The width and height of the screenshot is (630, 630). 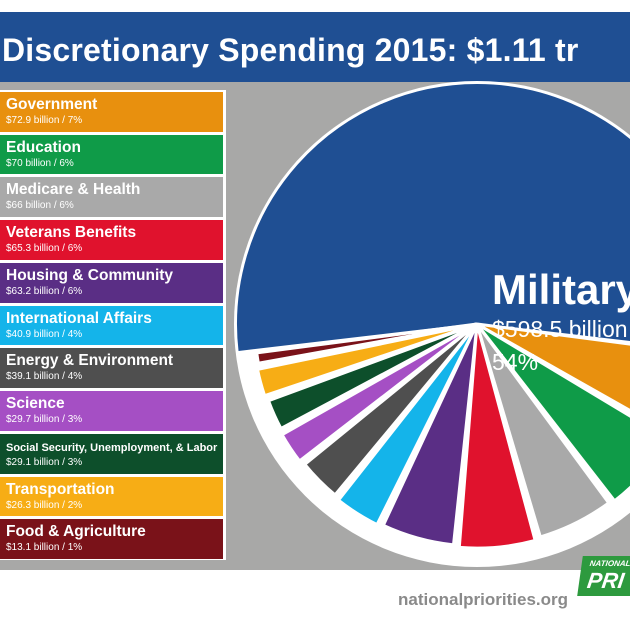 I want to click on pie-slice-transportation, so click(x=366, y=360).